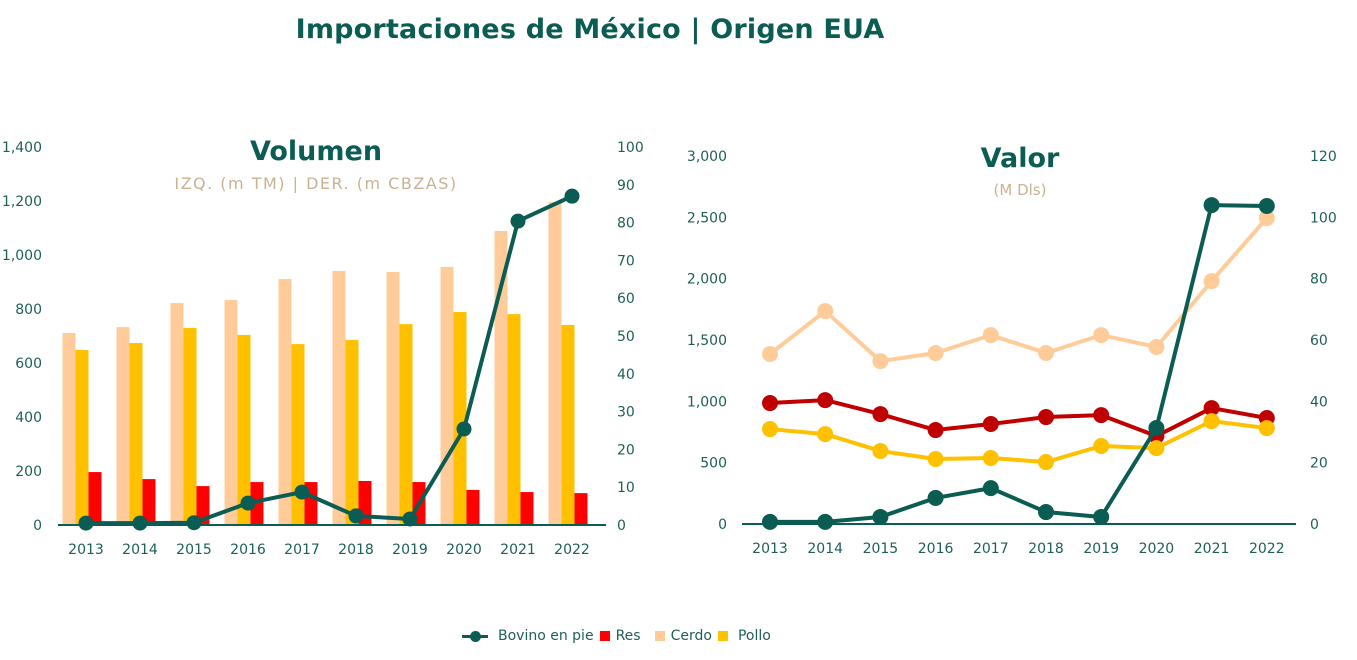 This screenshot has width=1357, height=660. What do you see at coordinates (626, 375) in the screenshot?
I see `y2-tick-label: 40` at bounding box center [626, 375].